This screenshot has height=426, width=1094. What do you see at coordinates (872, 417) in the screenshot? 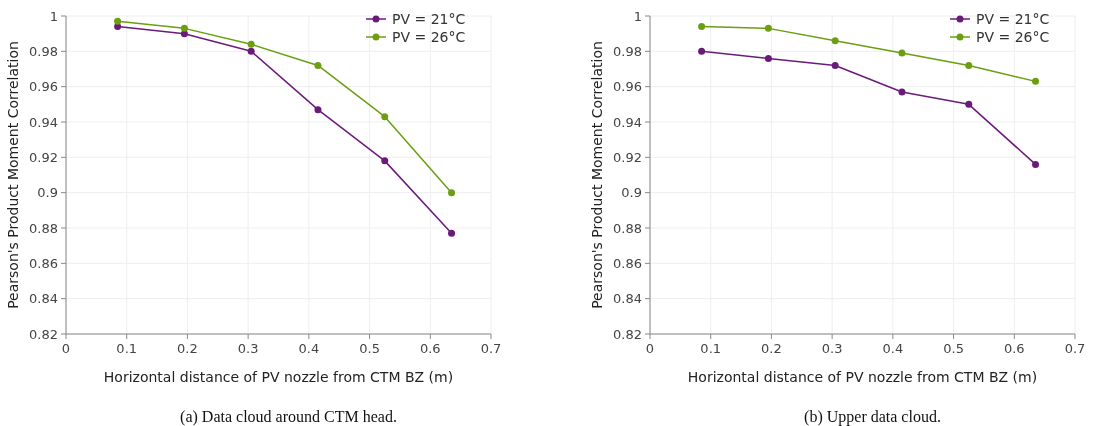
I see `text: (b) Upper data cloud.` at bounding box center [872, 417].